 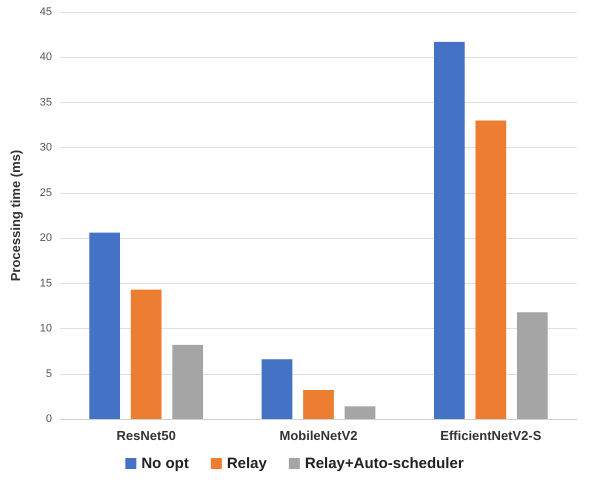 I want to click on legend-label: Relay, so click(x=247, y=463).